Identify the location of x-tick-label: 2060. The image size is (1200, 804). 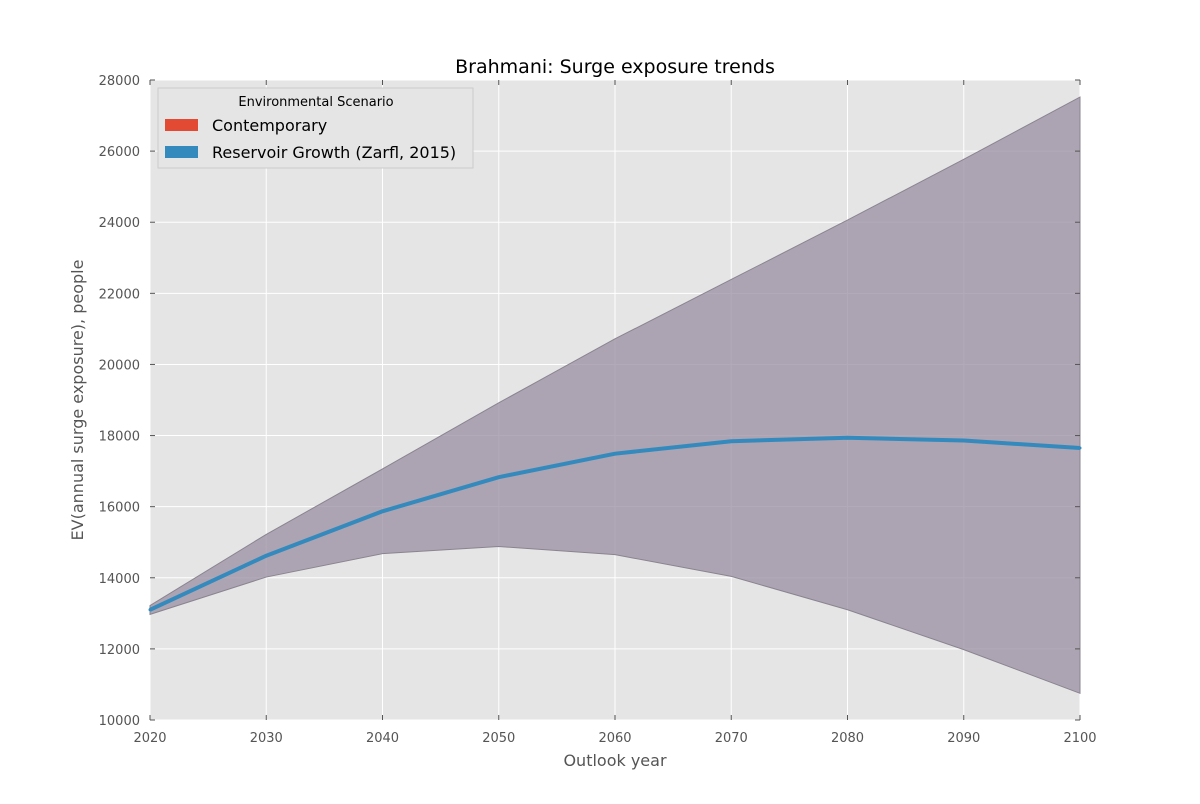
(614, 738).